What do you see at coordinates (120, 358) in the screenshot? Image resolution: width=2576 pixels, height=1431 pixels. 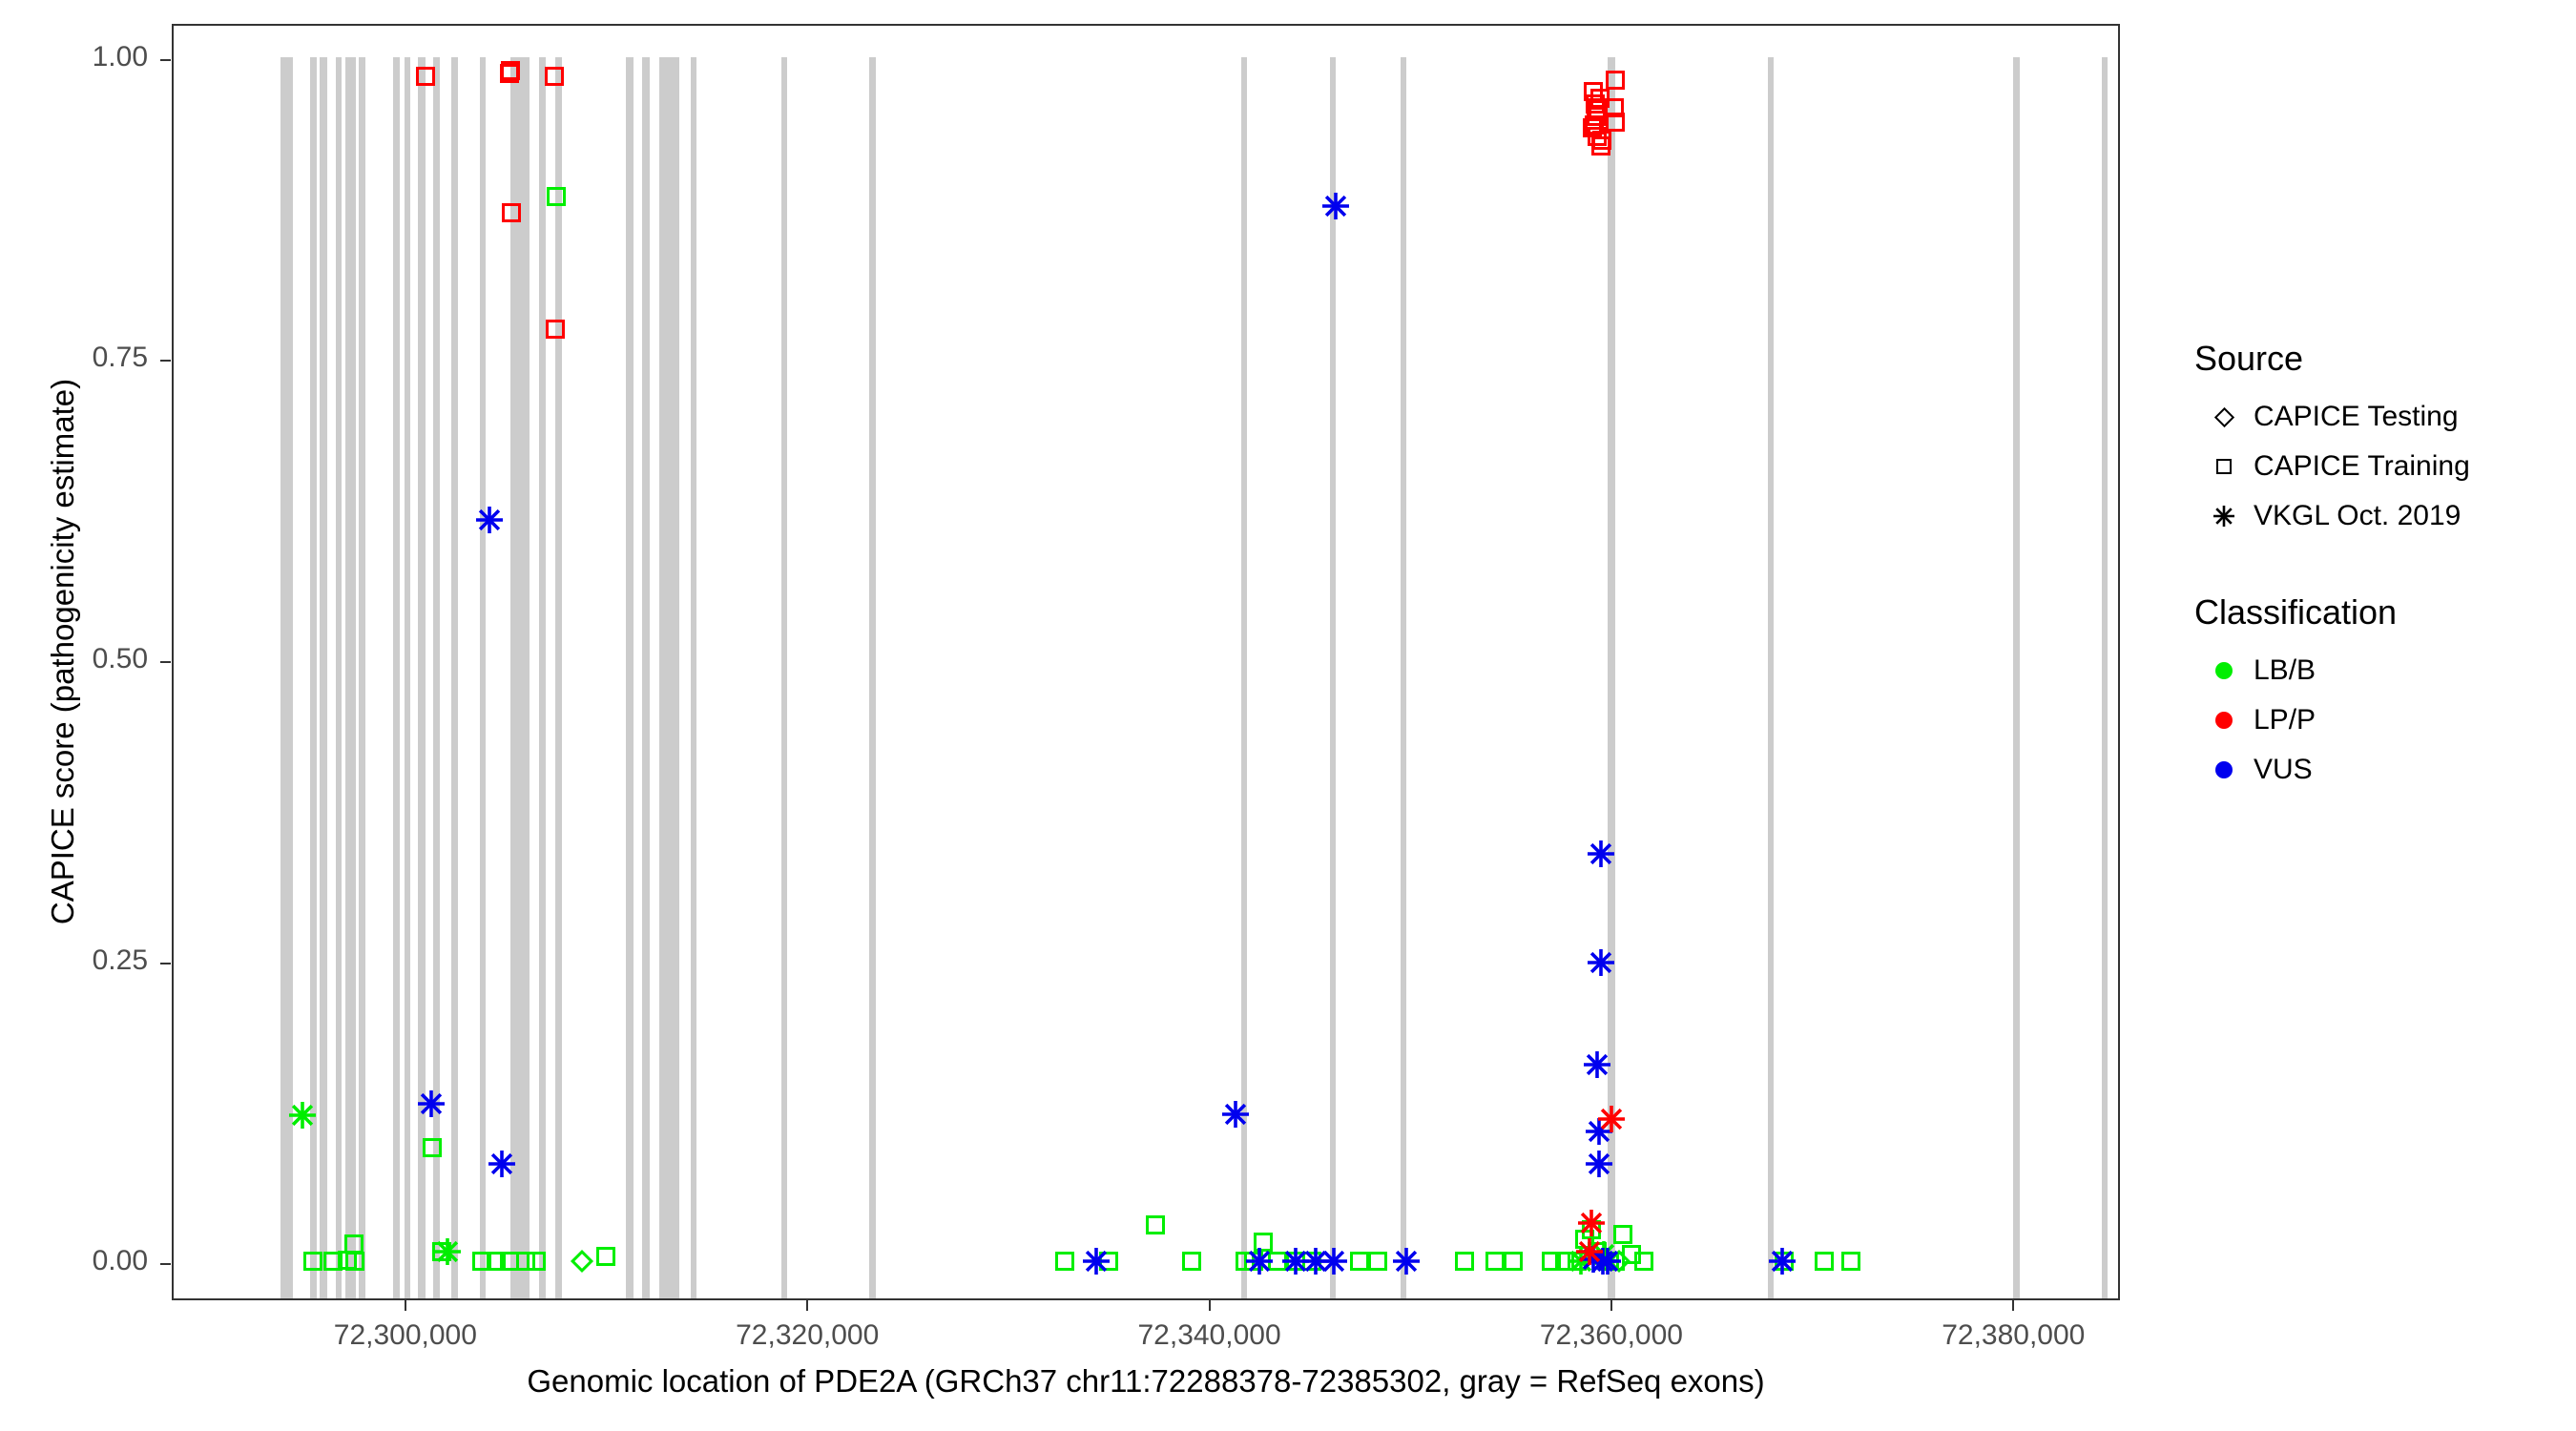 I see `y-tick-label: 0.75` at bounding box center [120, 358].